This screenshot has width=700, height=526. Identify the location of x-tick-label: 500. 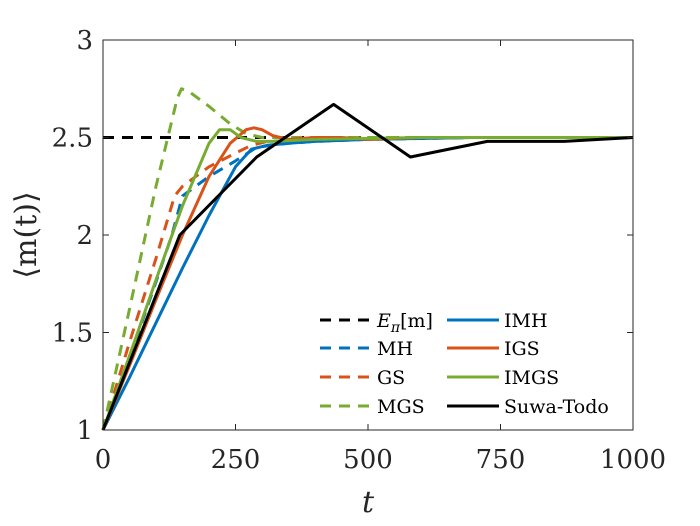
(368, 460).